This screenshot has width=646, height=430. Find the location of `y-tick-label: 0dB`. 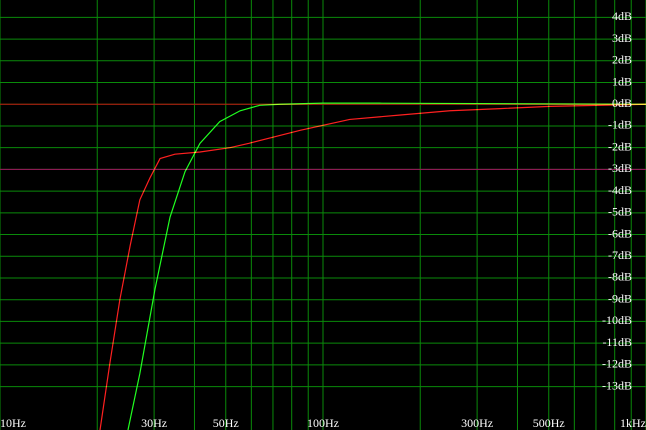

y-tick-label: 0dB is located at coordinates (622, 103).